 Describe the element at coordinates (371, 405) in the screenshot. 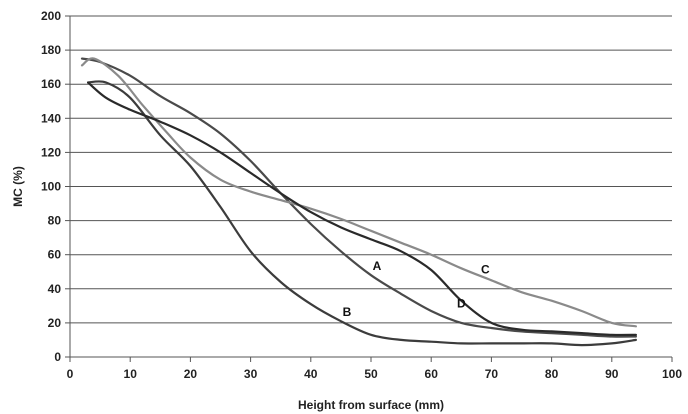

I see `x-axis-title: Height from surface (mm)` at that location.